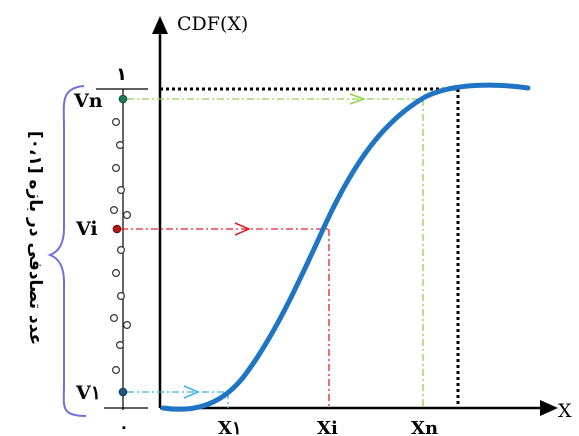 The height and width of the screenshot is (436, 579). What do you see at coordinates (212, 24) in the screenshot?
I see `y-axis-title: CDF(X)` at bounding box center [212, 24].